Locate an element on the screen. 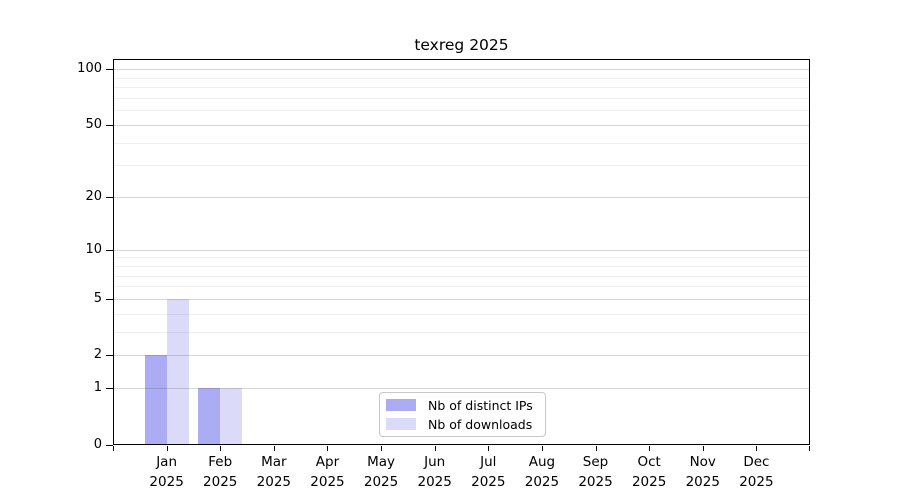 This screenshot has height=500, width=900. x-axis-label: Apr 2025 is located at coordinates (327, 472).